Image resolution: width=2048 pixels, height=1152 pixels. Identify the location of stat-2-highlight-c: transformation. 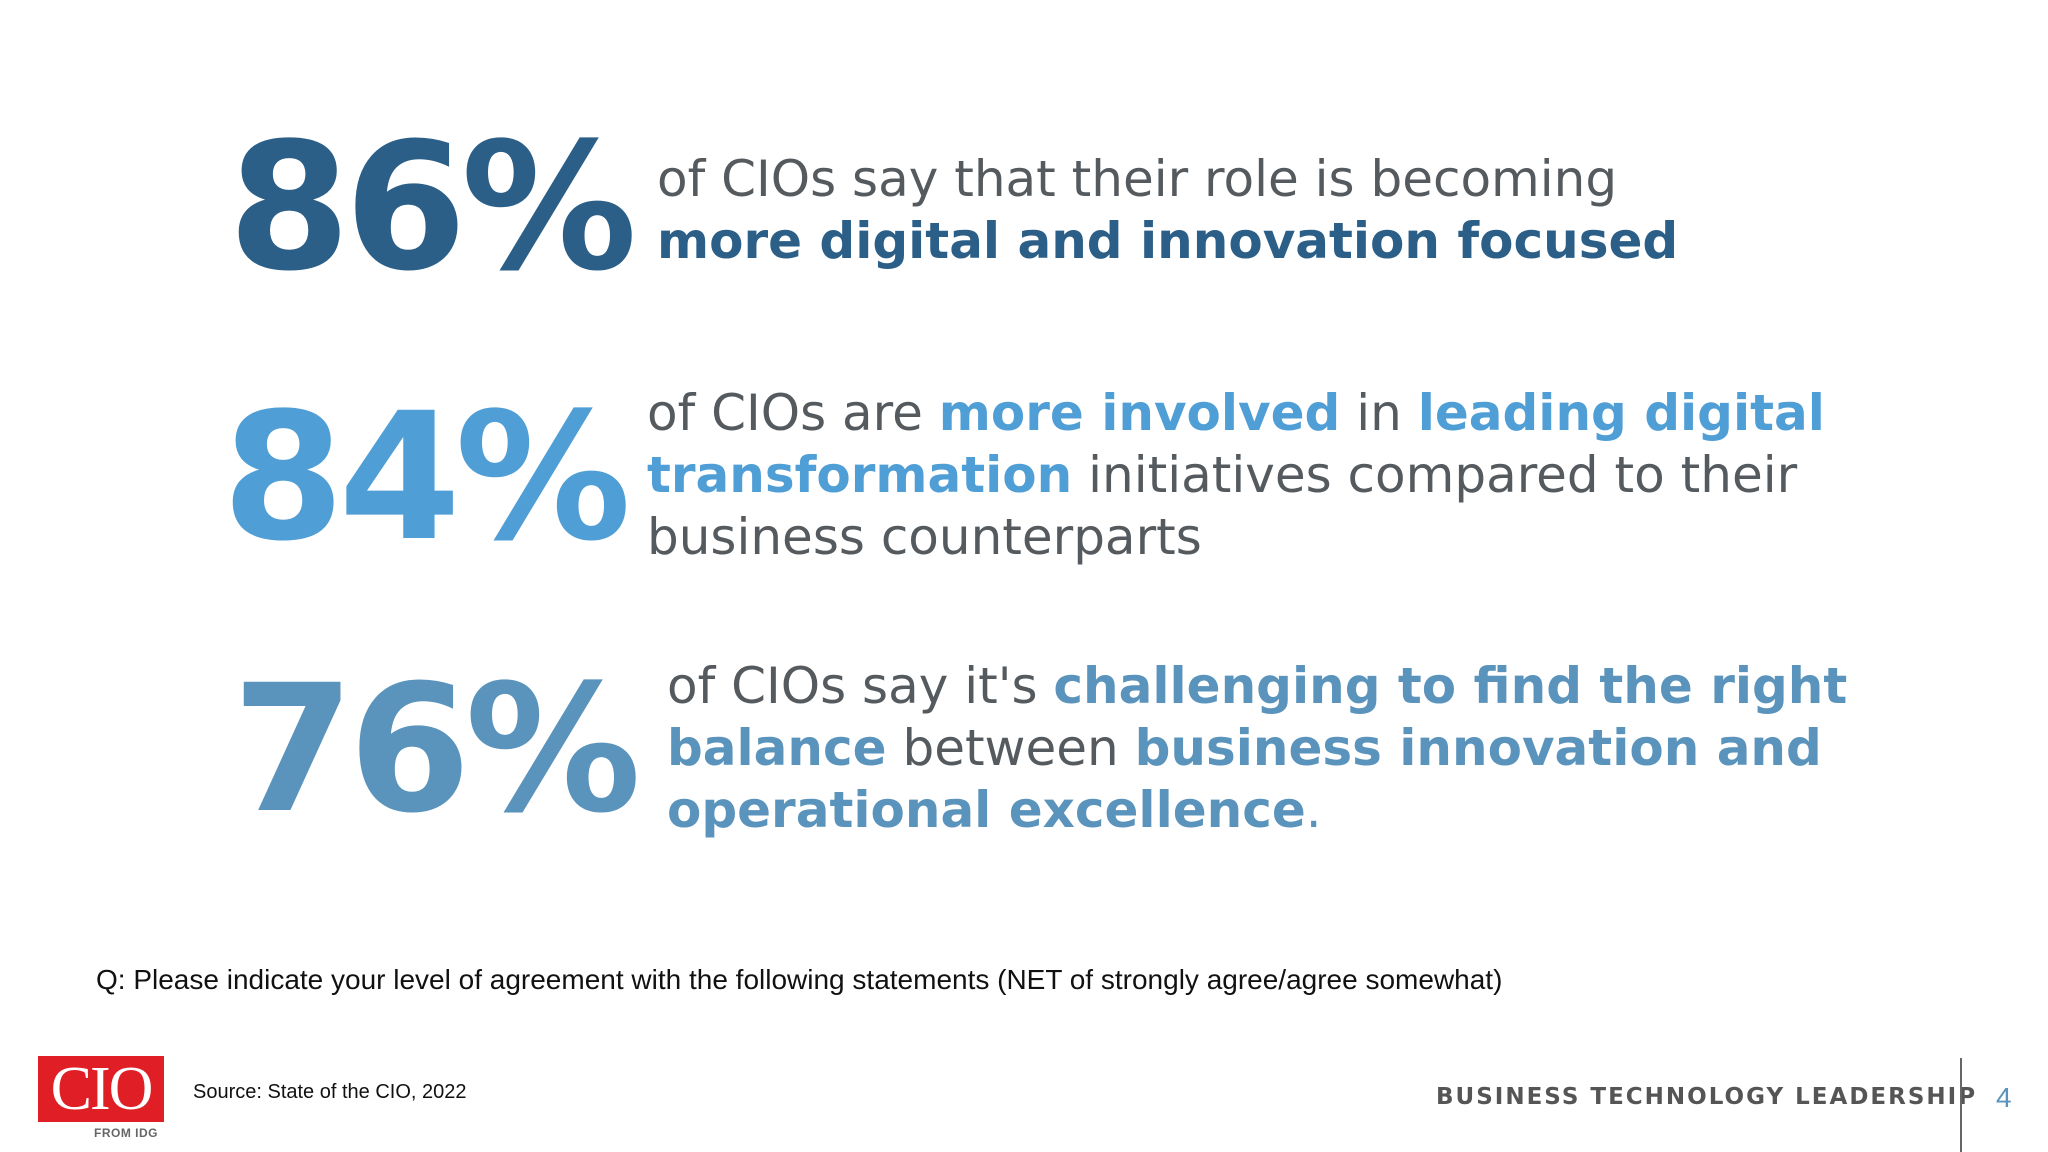
(860, 475).